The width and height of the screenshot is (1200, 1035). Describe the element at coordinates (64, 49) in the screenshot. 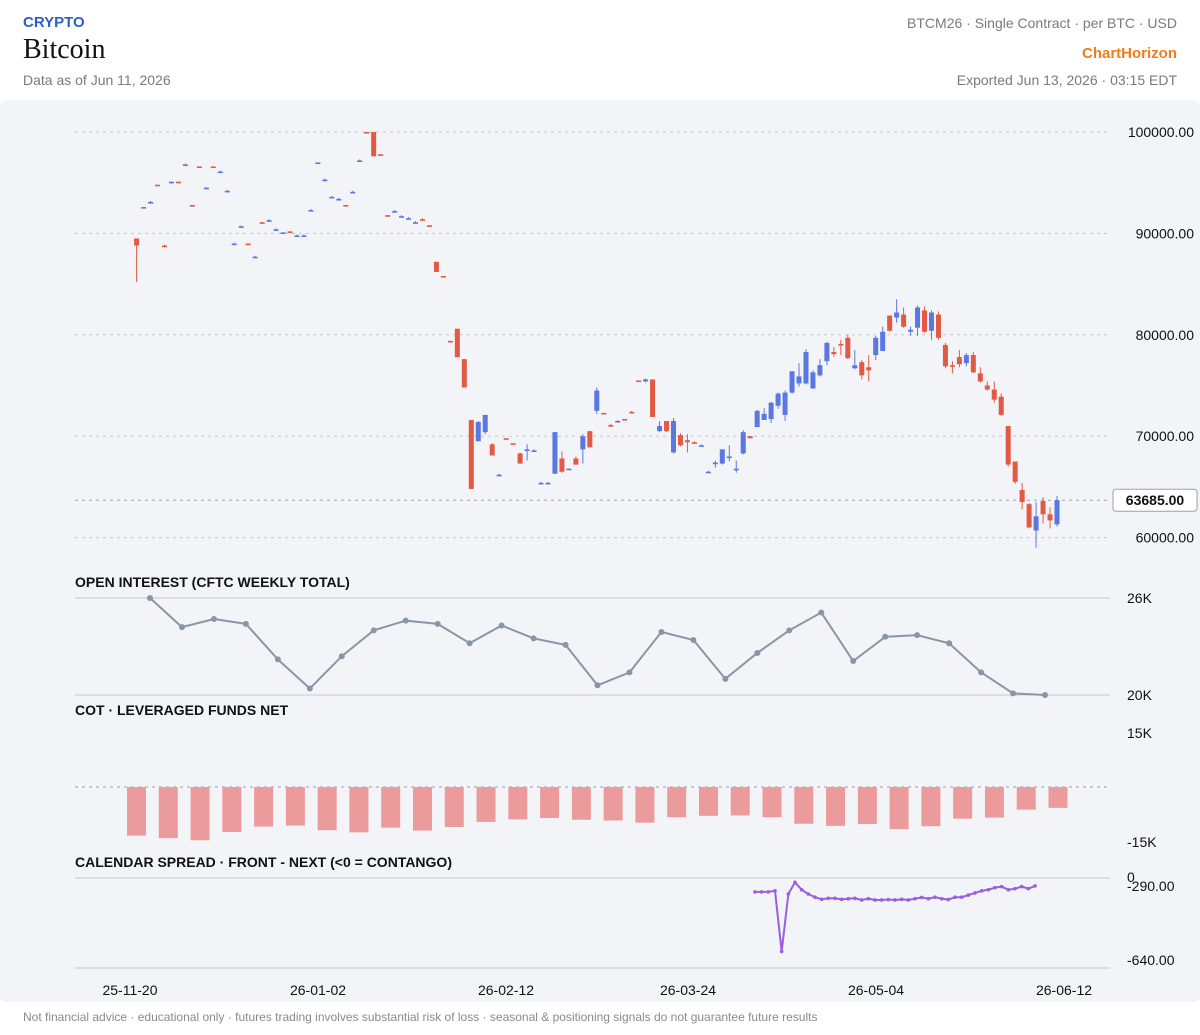

I see `instrument-title: Bitcoin` at that location.